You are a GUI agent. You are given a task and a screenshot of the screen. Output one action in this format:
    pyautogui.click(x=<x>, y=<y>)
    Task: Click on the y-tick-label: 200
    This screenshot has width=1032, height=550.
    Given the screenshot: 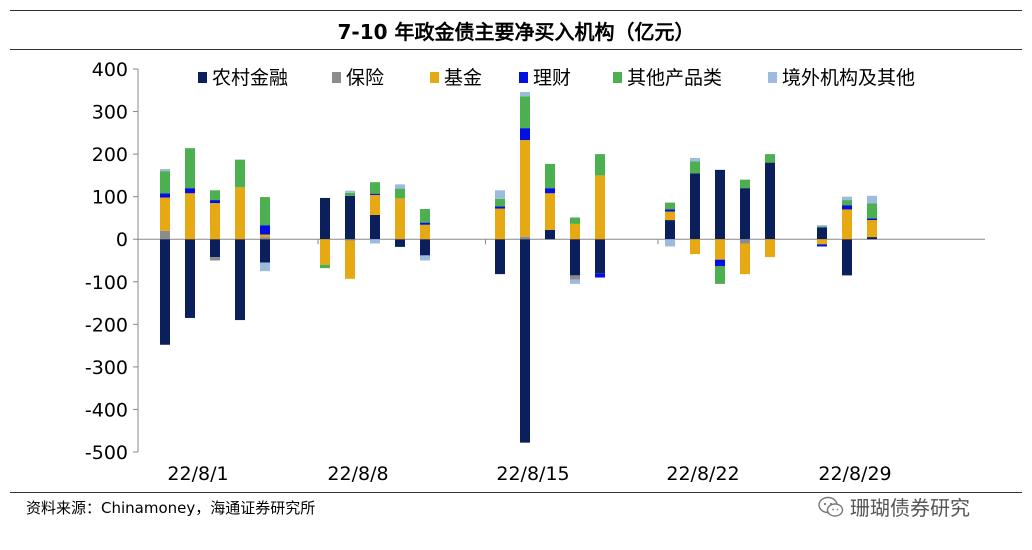 What is the action you would take?
    pyautogui.click(x=110, y=155)
    